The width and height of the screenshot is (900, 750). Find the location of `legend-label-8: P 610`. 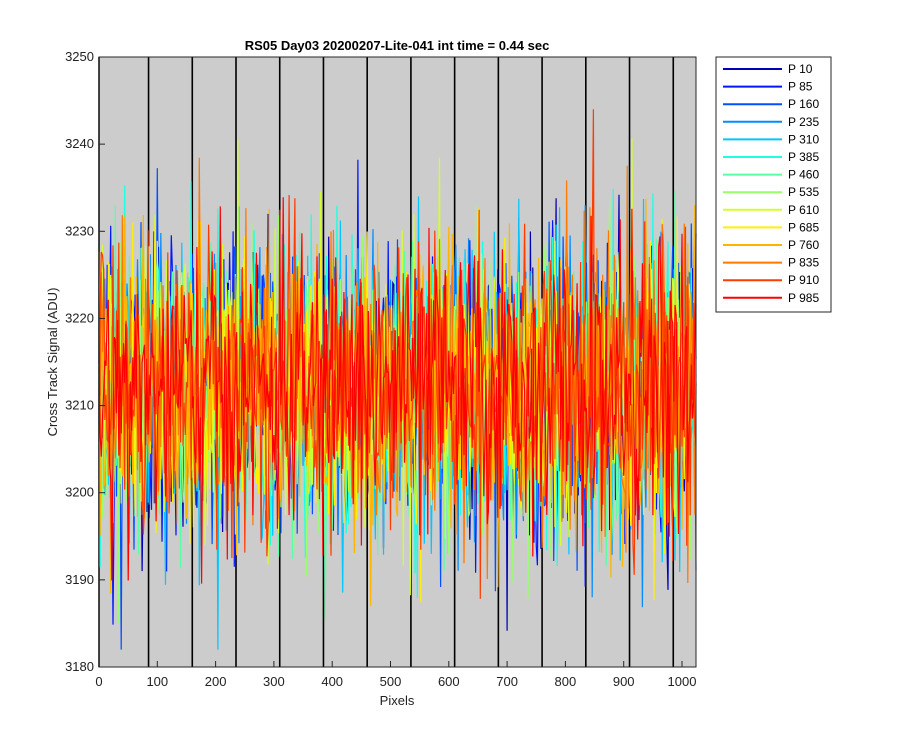

legend-label-8: P 610 is located at coordinates (803, 210).